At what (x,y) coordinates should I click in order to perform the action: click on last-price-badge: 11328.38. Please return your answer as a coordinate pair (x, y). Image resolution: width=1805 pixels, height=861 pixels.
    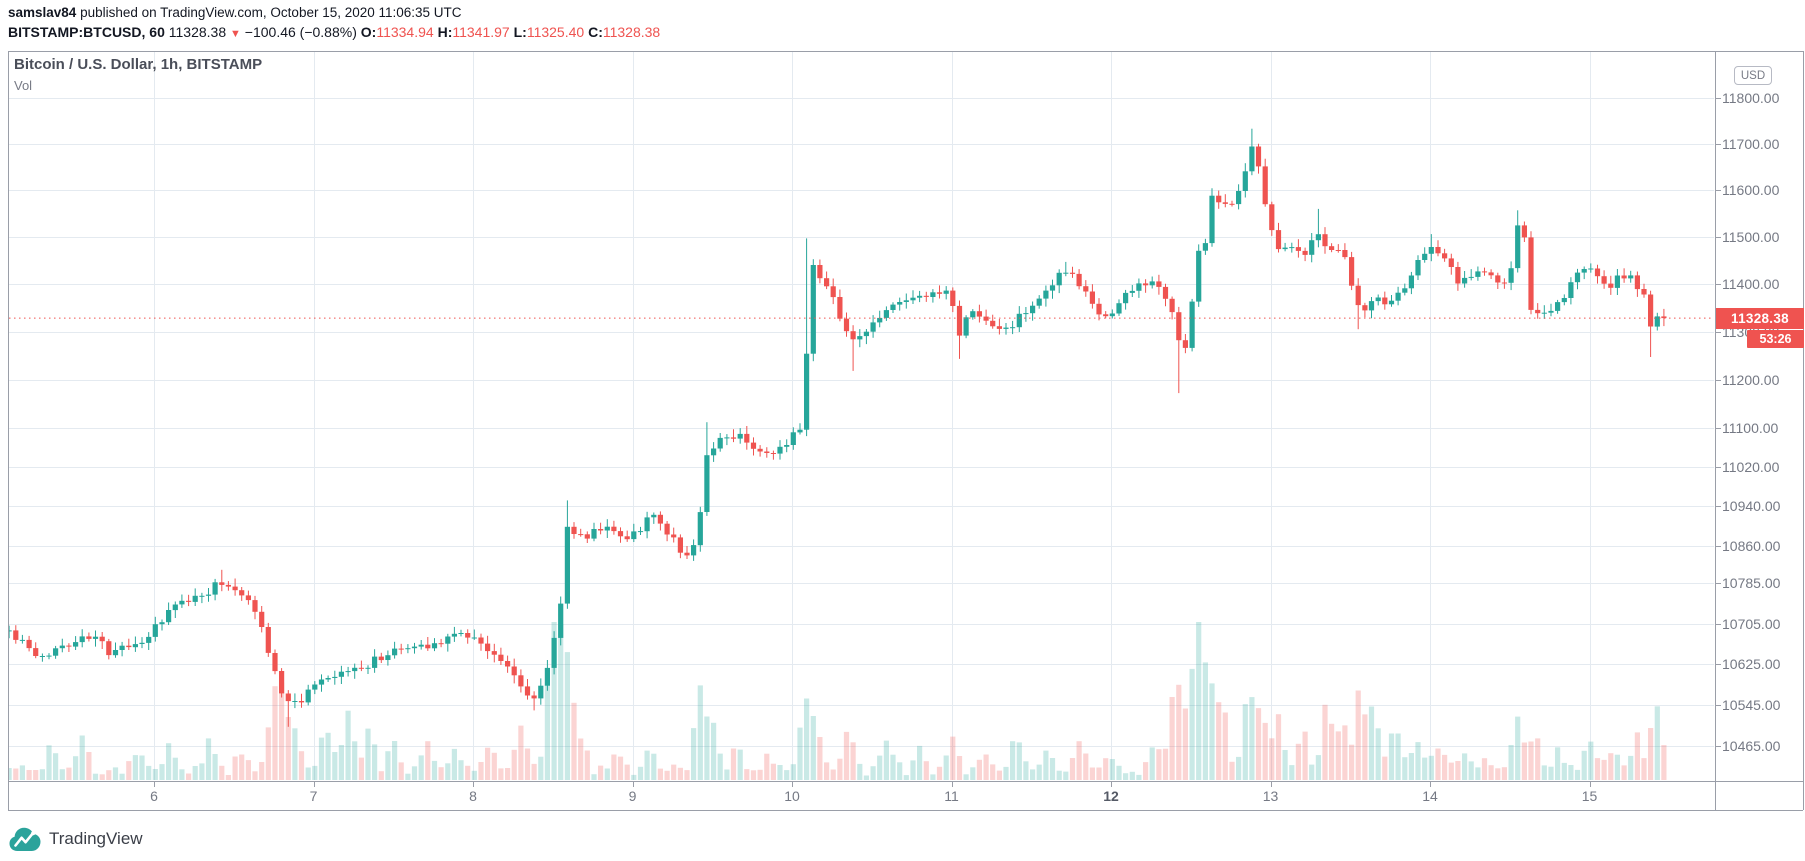
    Looking at the image, I should click on (1760, 318).